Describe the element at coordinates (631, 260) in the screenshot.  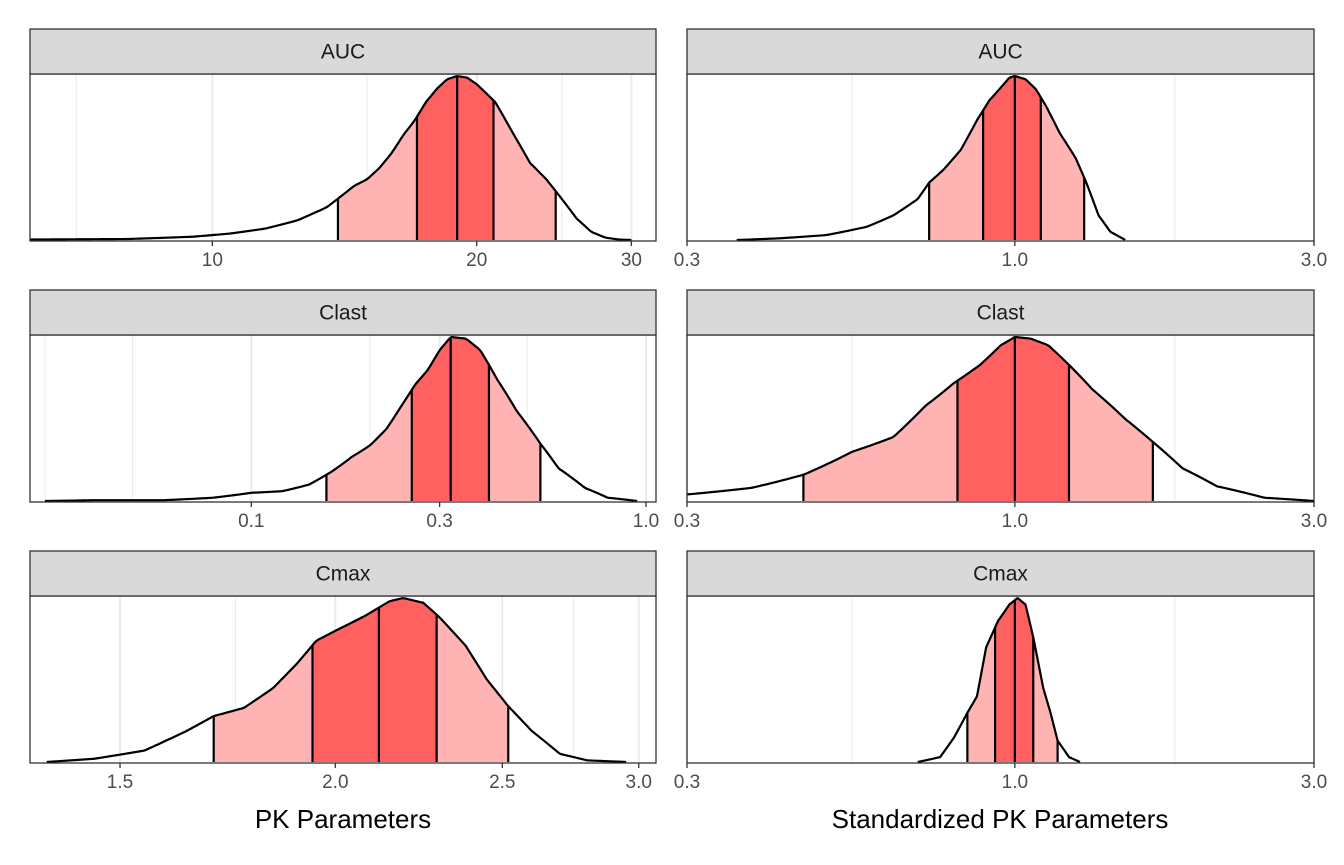
I see `x-tick-label: 30` at that location.